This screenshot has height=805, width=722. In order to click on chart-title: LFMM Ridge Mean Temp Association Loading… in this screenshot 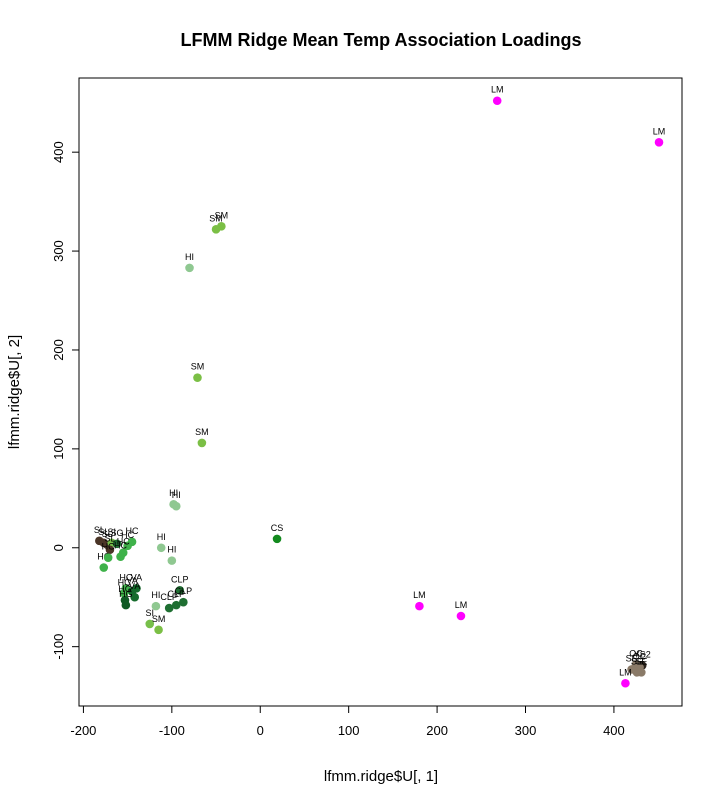, I will do `click(380, 40)`.